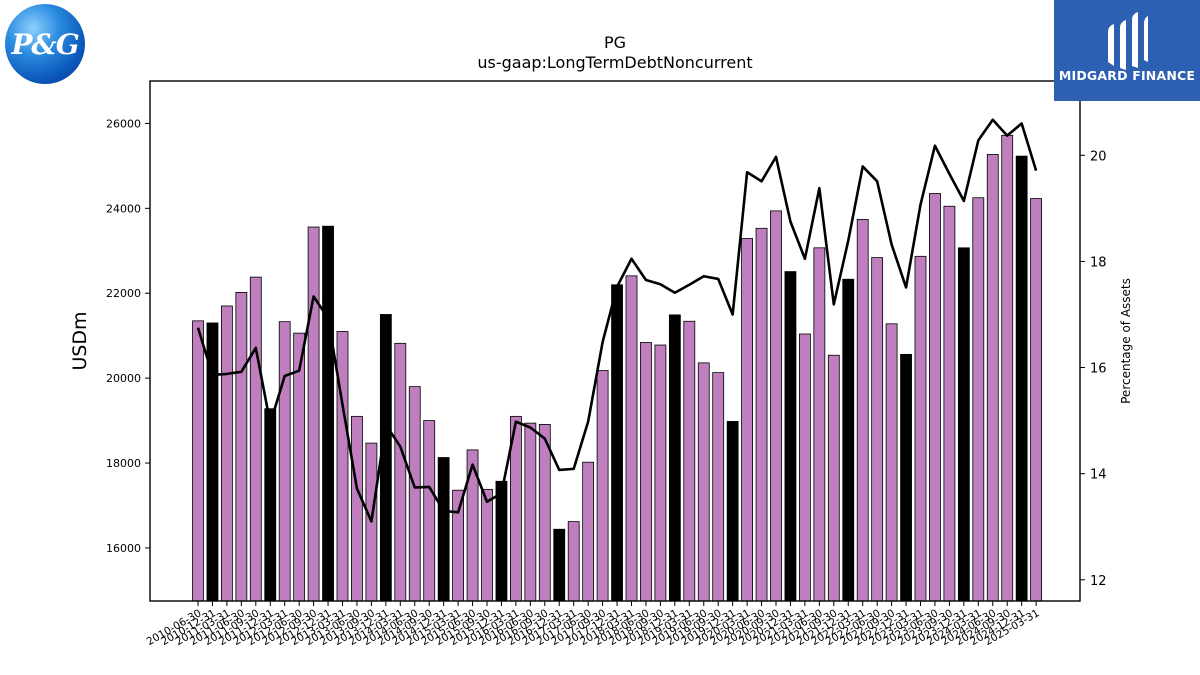 The height and width of the screenshot is (675, 1200). Describe the element at coordinates (1128, 41) in the screenshot. I see `midgard-mark-icon` at that location.